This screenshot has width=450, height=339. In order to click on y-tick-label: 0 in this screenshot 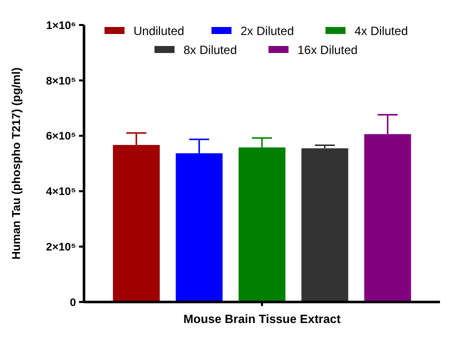, I will do `click(73, 302)`.